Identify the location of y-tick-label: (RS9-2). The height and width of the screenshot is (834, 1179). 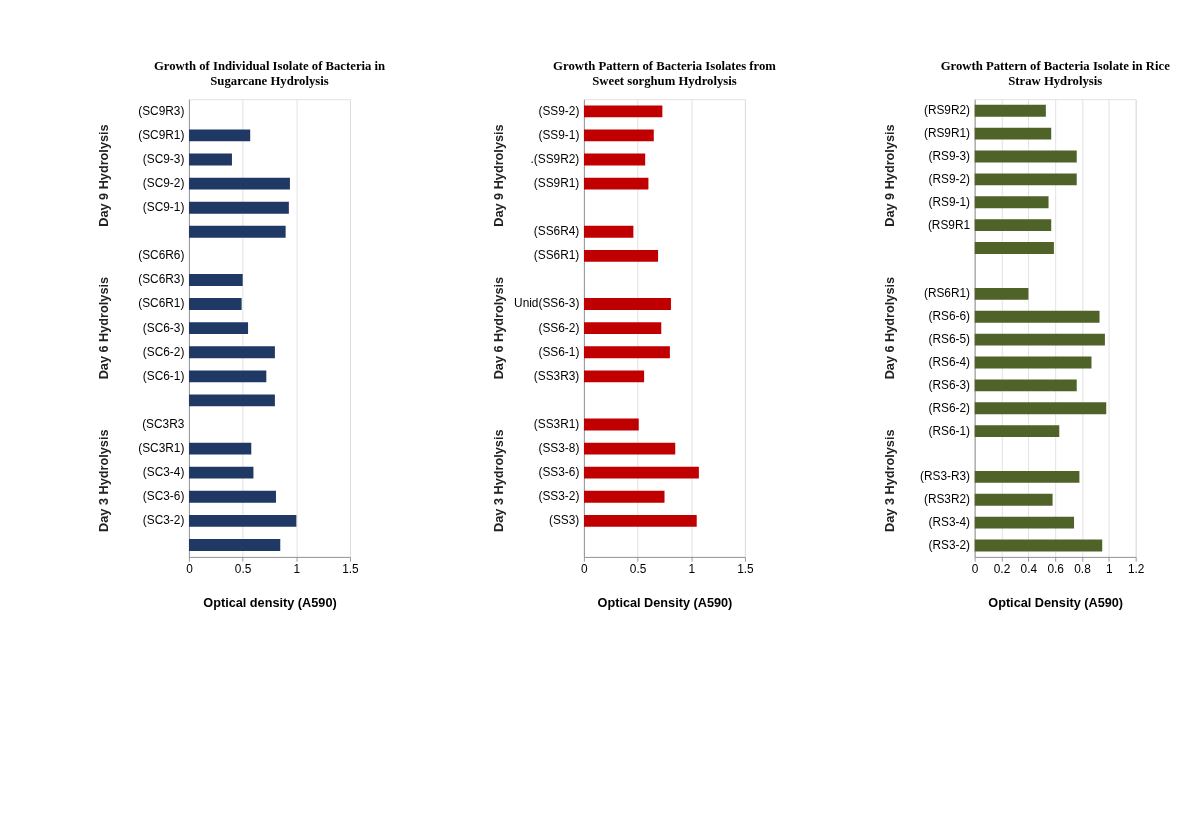
(949, 178).